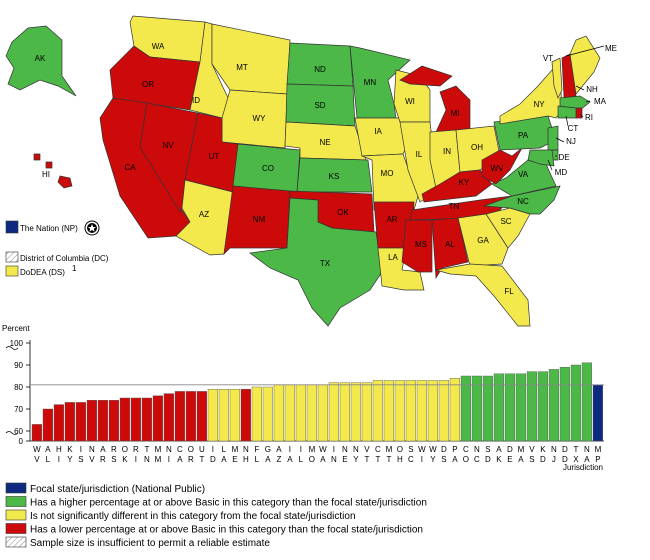 The image size is (650, 560). What do you see at coordinates (59, 423) in the screenshot?
I see `bar-HI` at bounding box center [59, 423].